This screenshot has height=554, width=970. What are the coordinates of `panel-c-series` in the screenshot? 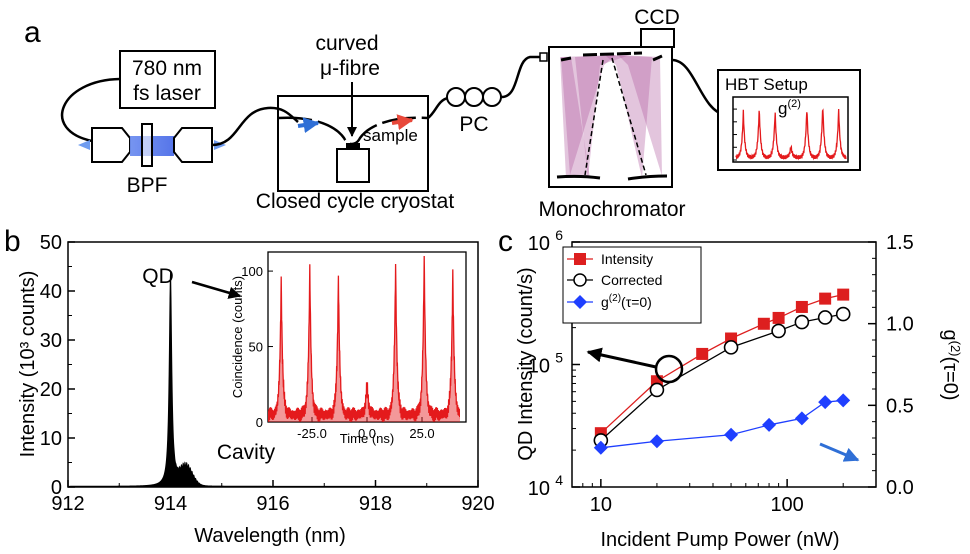 It's located at (722, 371).